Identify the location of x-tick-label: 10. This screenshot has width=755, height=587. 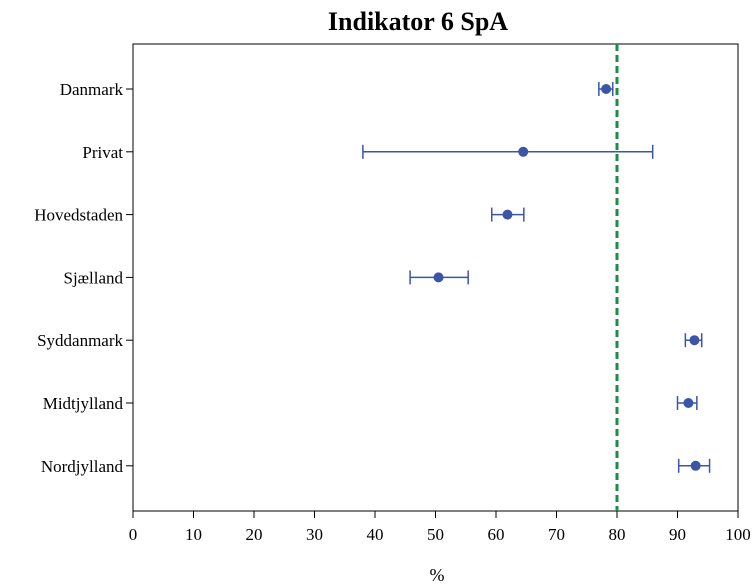
(193, 534).